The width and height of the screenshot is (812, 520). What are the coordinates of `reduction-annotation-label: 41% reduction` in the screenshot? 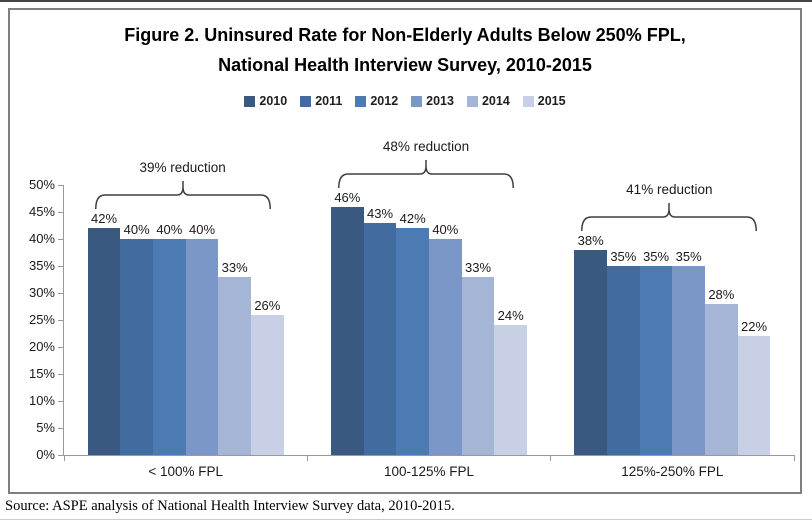 It's located at (669, 189).